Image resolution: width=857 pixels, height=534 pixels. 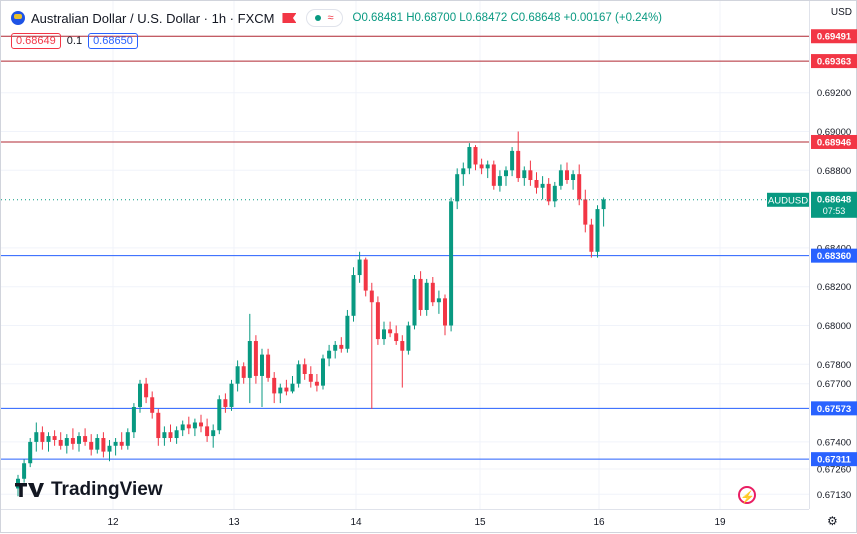 I want to click on currency-selector: USD, so click(x=841, y=12).